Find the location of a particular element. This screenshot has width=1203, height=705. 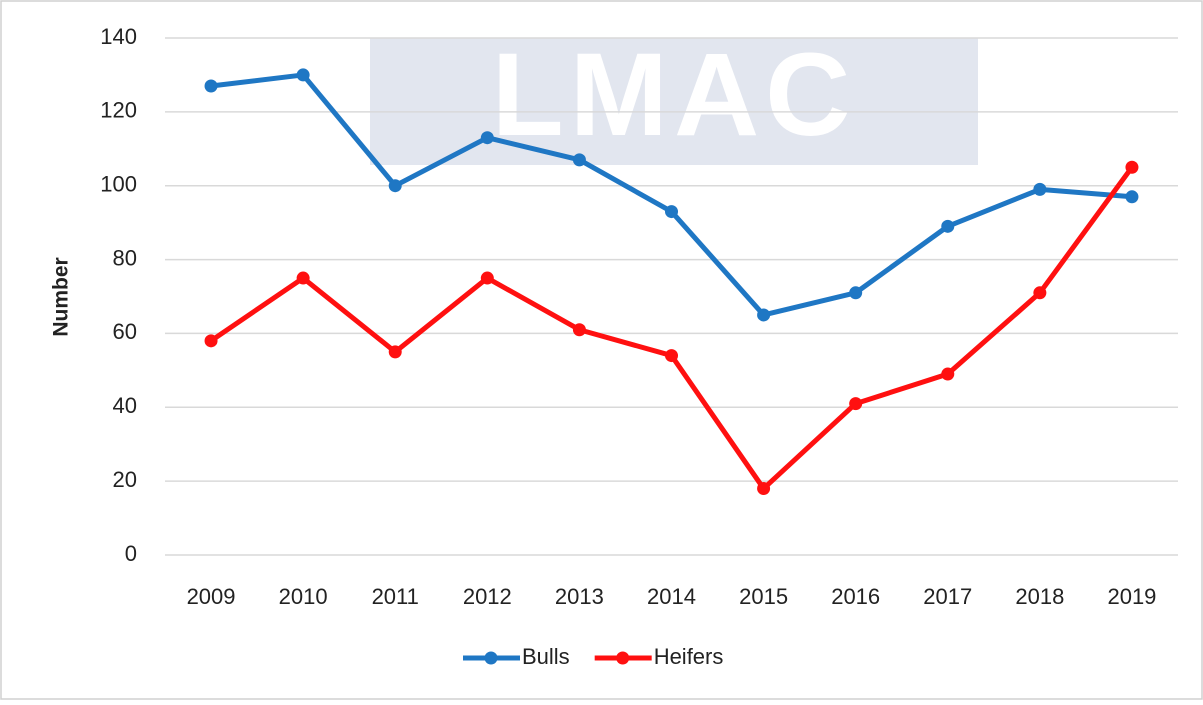

y-tick-label: 0 is located at coordinates (131, 553).